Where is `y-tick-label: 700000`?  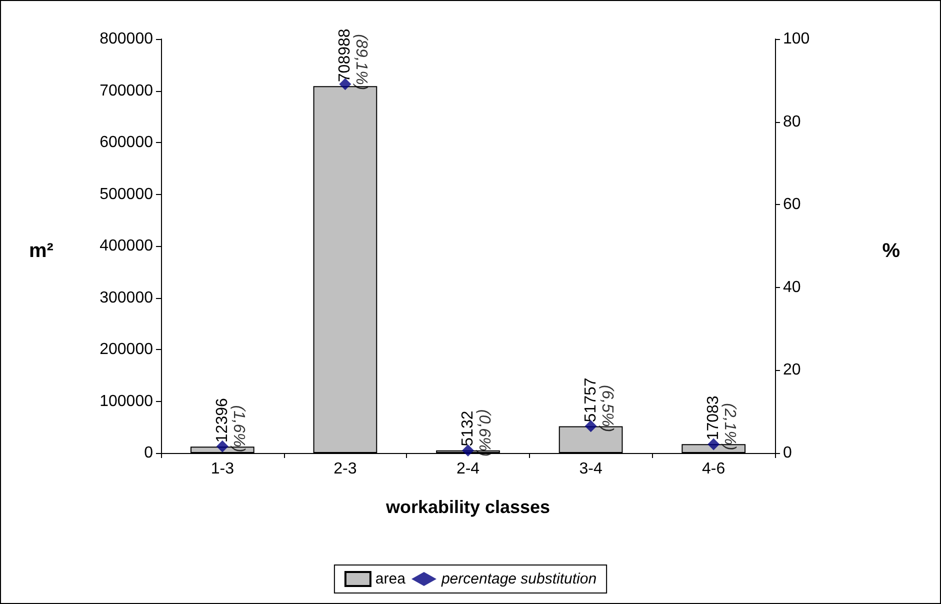 y-tick-label: 700000 is located at coordinates (127, 91).